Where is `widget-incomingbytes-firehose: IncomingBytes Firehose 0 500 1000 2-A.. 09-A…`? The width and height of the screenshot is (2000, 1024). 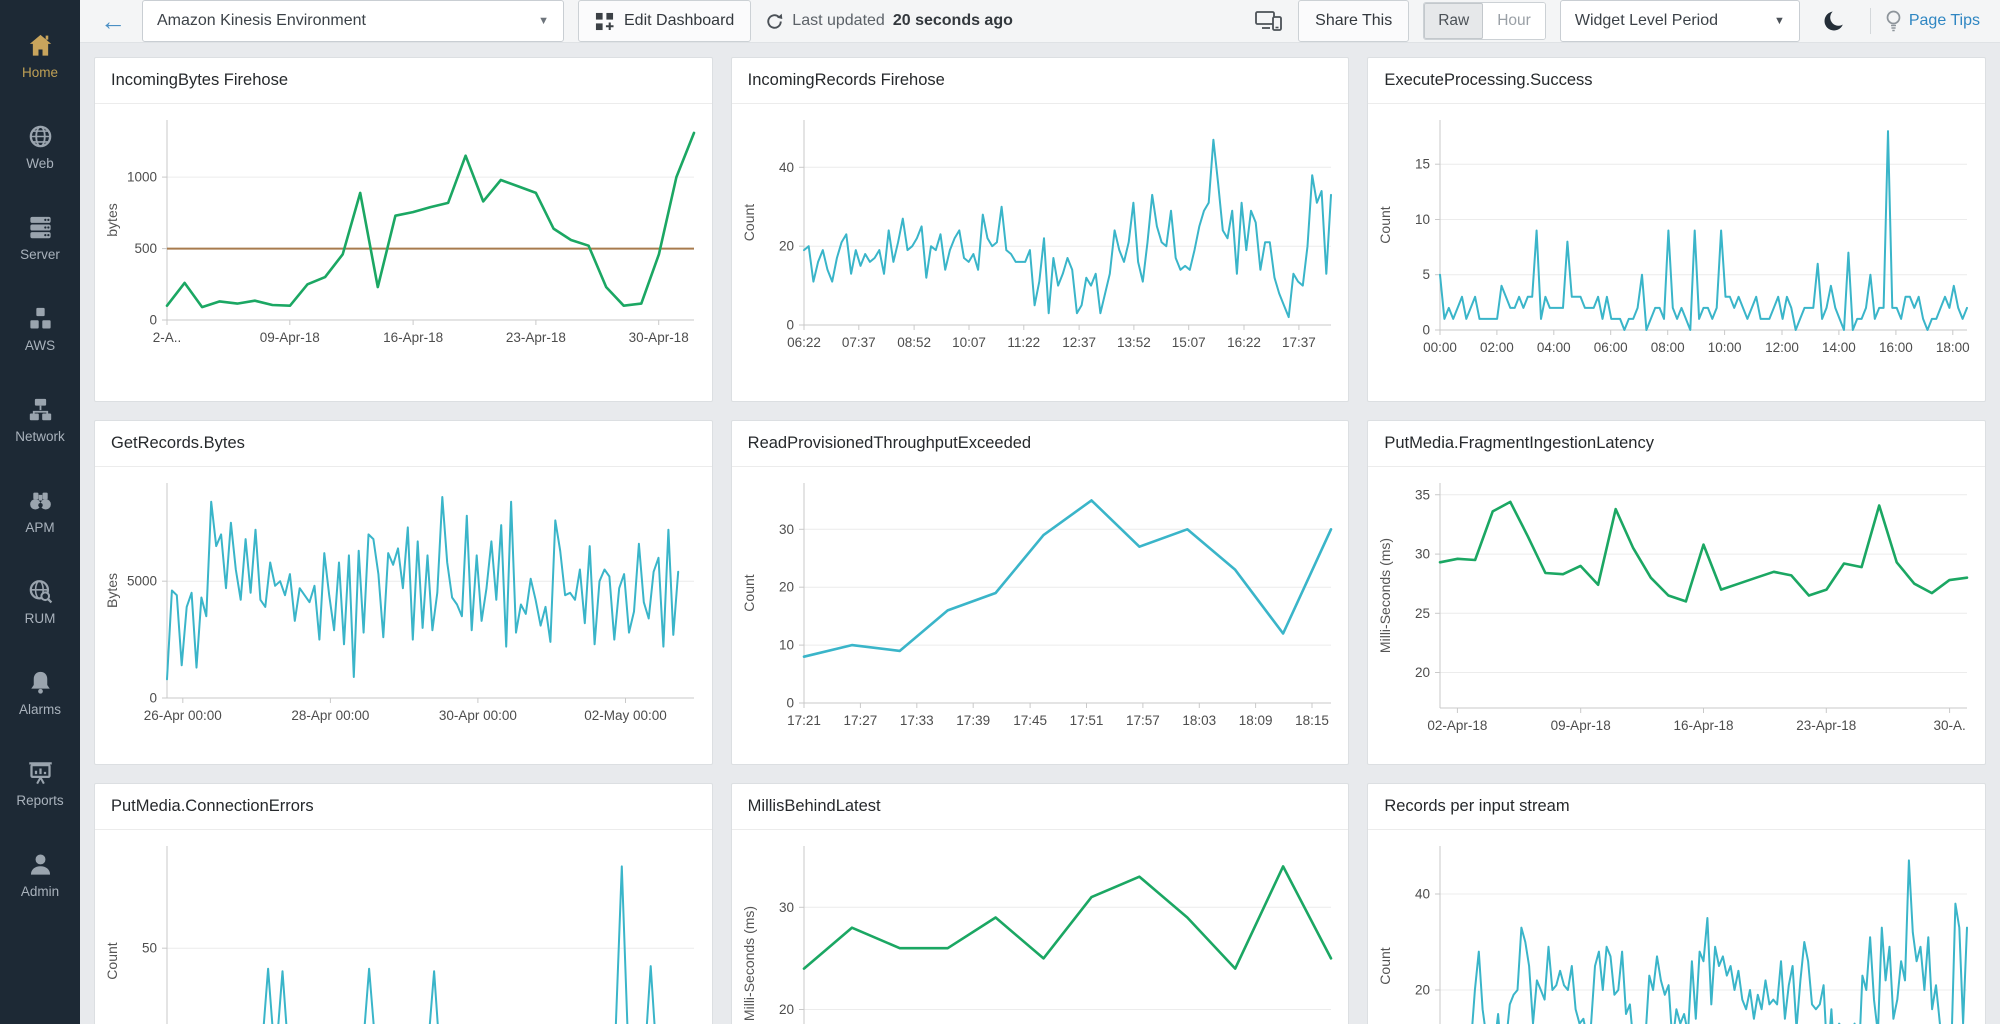
widget-incomingbytes-firehose: IncomingBytes Firehose 0 500 1000 2-A.. 09-A… is located at coordinates (403, 229).